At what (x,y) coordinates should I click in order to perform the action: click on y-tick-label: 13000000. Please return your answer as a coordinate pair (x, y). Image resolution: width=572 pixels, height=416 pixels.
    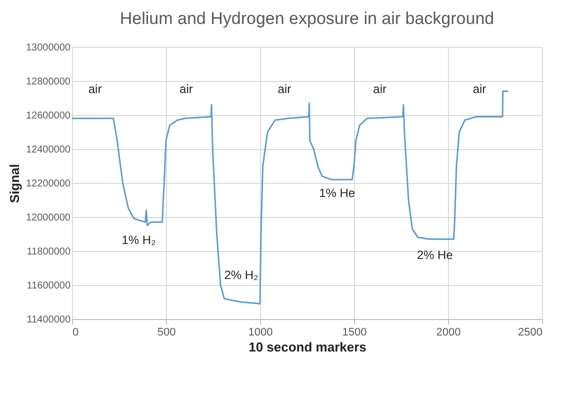
    Looking at the image, I should click on (48, 48).